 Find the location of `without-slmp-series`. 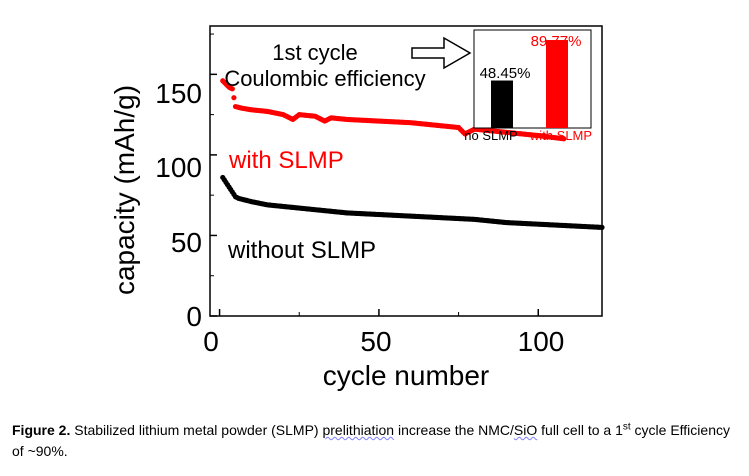

without-slmp-series is located at coordinates (412, 202).